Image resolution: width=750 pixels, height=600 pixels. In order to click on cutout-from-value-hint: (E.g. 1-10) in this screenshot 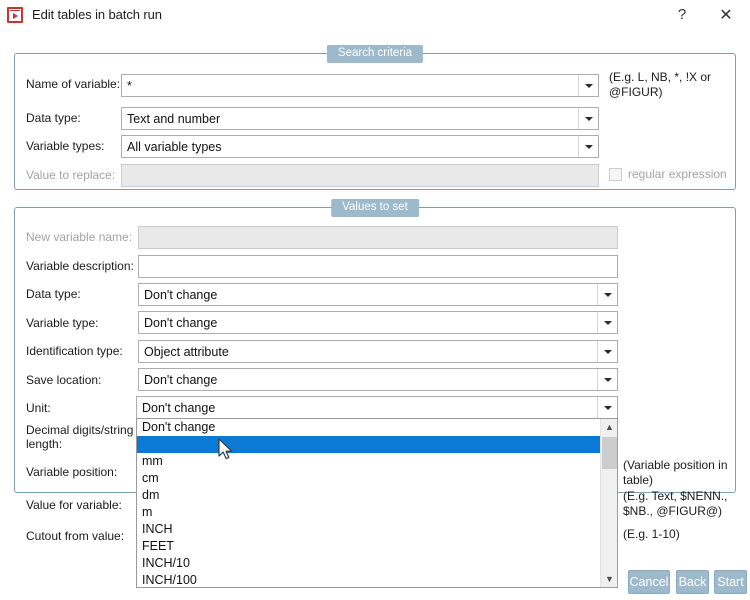, I will do `click(651, 534)`.